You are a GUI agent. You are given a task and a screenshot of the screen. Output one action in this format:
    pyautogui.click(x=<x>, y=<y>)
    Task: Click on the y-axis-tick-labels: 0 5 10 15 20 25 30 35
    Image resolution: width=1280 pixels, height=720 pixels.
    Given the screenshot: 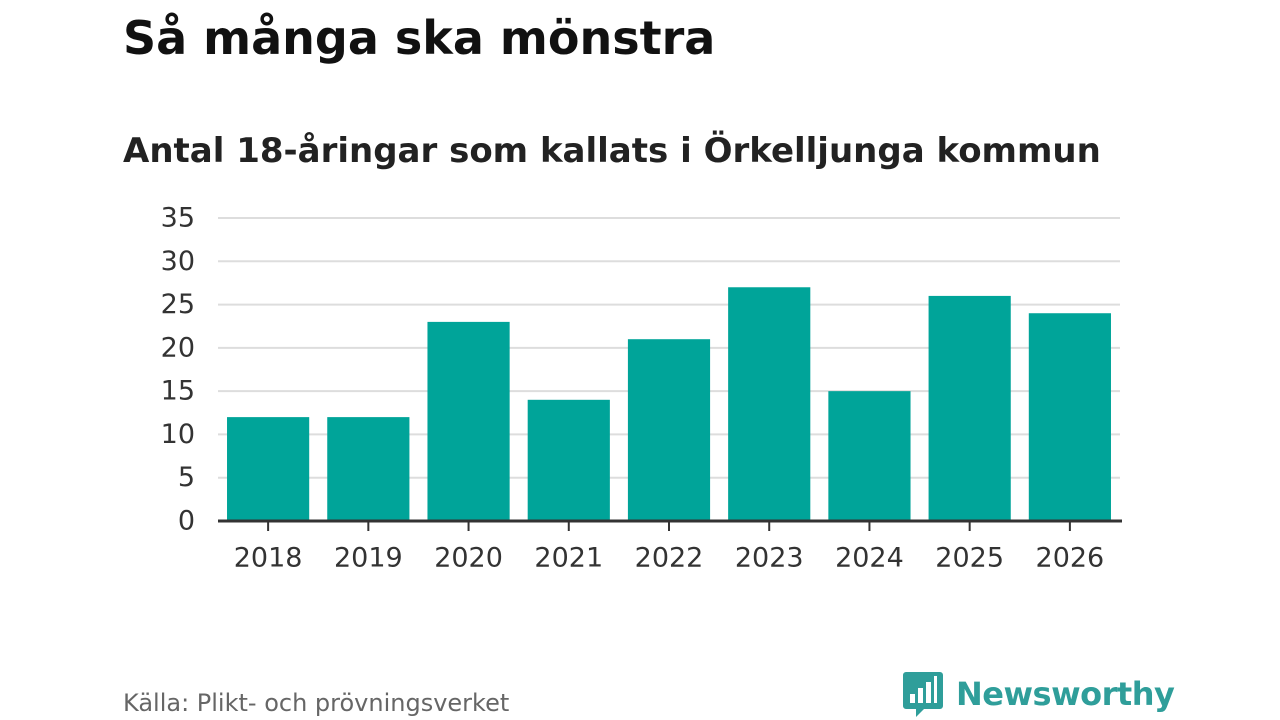 What is the action you would take?
    pyautogui.click(x=178, y=370)
    